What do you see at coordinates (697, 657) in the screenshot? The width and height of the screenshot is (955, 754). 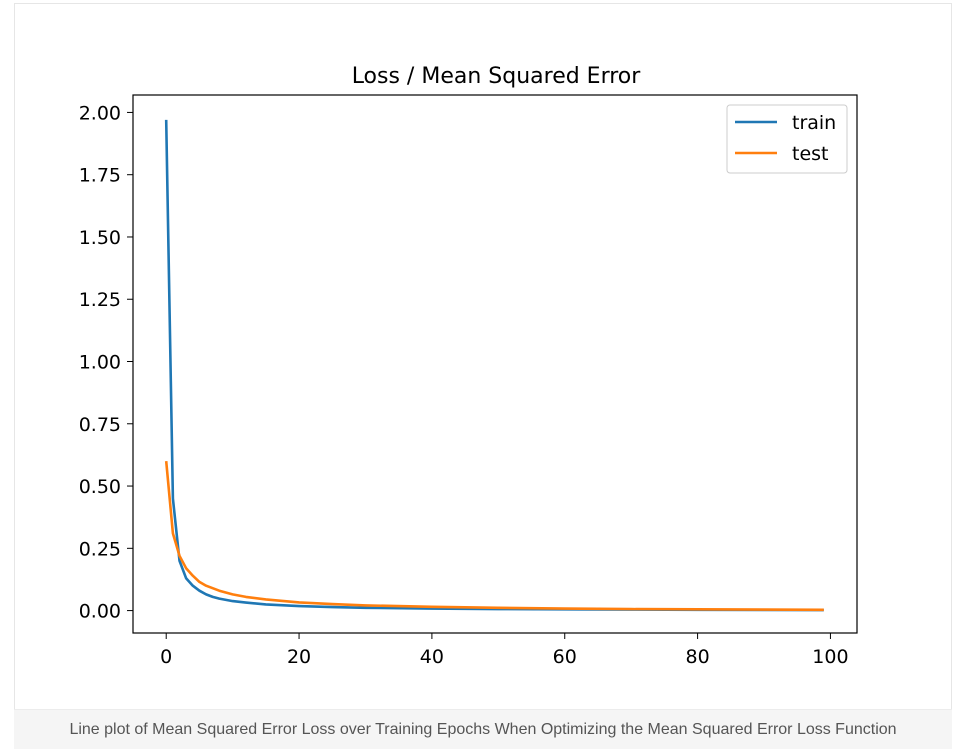 I see `x-tick-label: 80` at bounding box center [697, 657].